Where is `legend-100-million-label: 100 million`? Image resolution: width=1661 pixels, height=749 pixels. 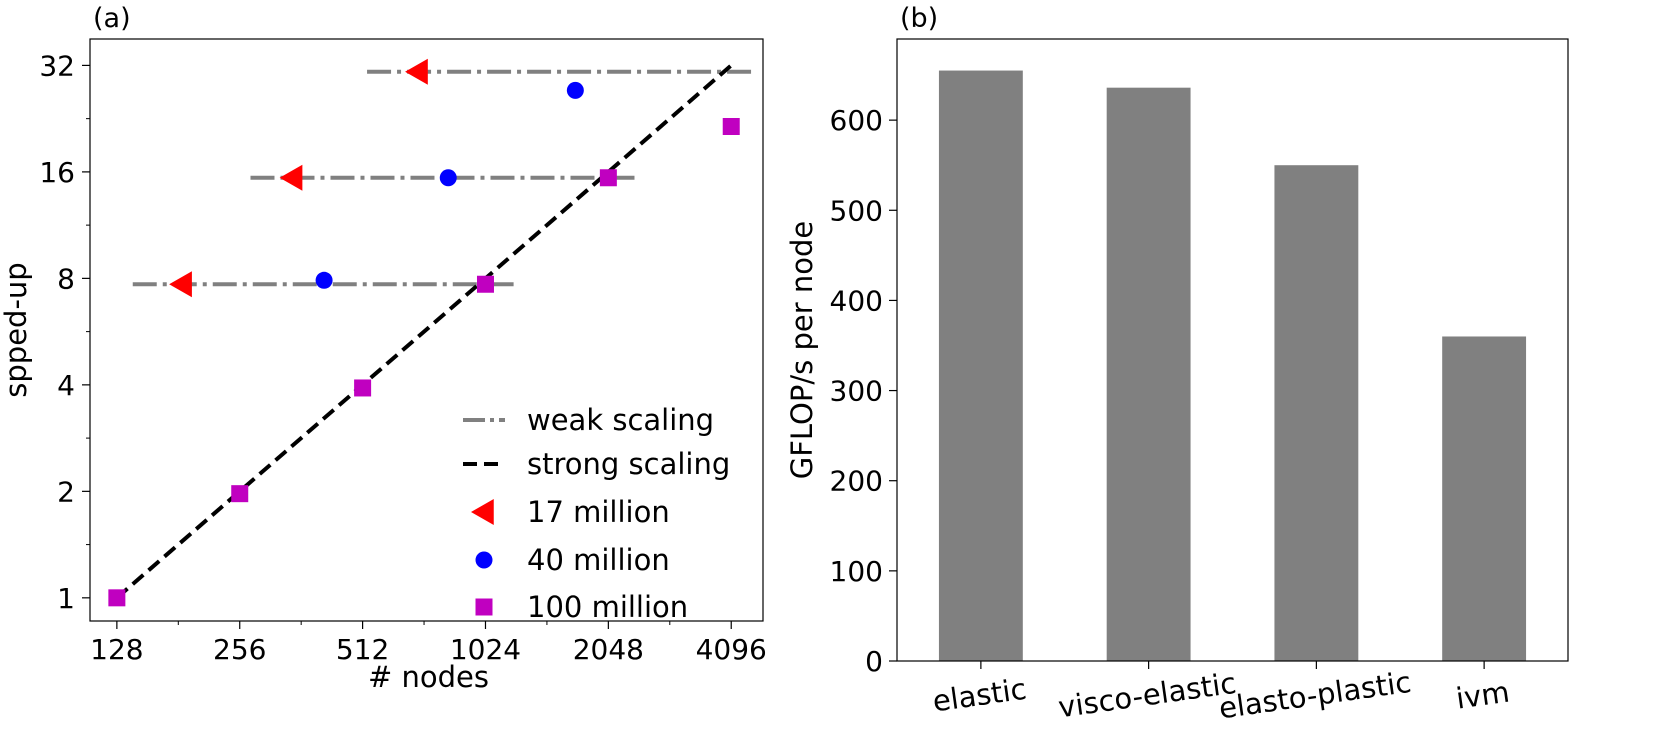 legend-100-million-label: 100 million is located at coordinates (607, 607).